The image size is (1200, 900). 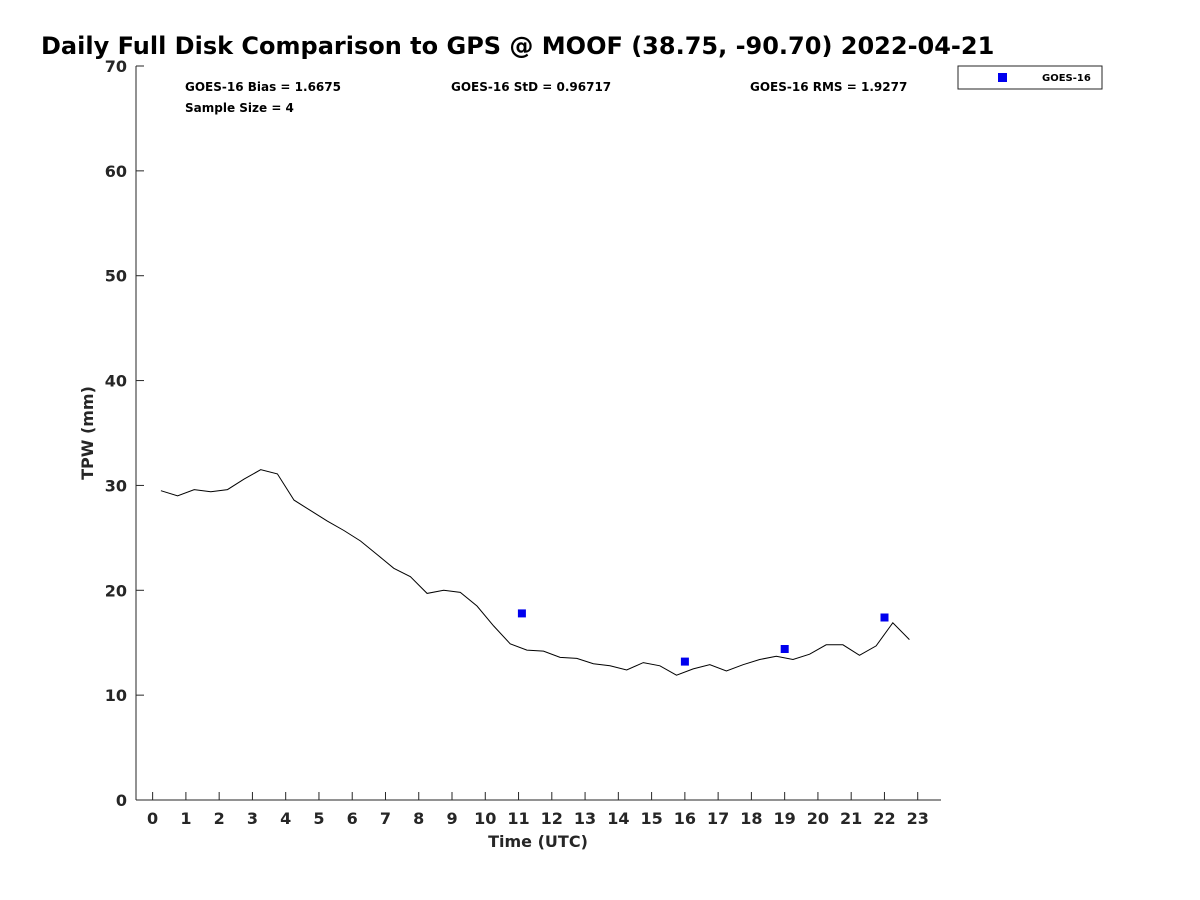 What do you see at coordinates (618, 818) in the screenshot?
I see `x-tick-label: 14` at bounding box center [618, 818].